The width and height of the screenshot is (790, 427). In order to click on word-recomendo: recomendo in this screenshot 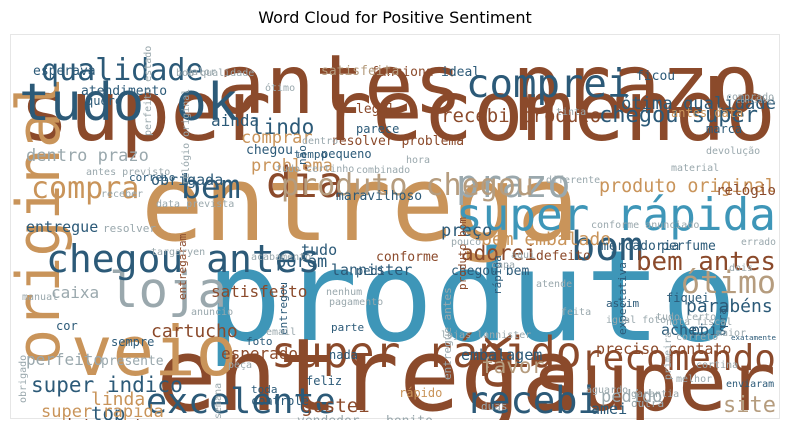, I will do `click(678, 358)`.